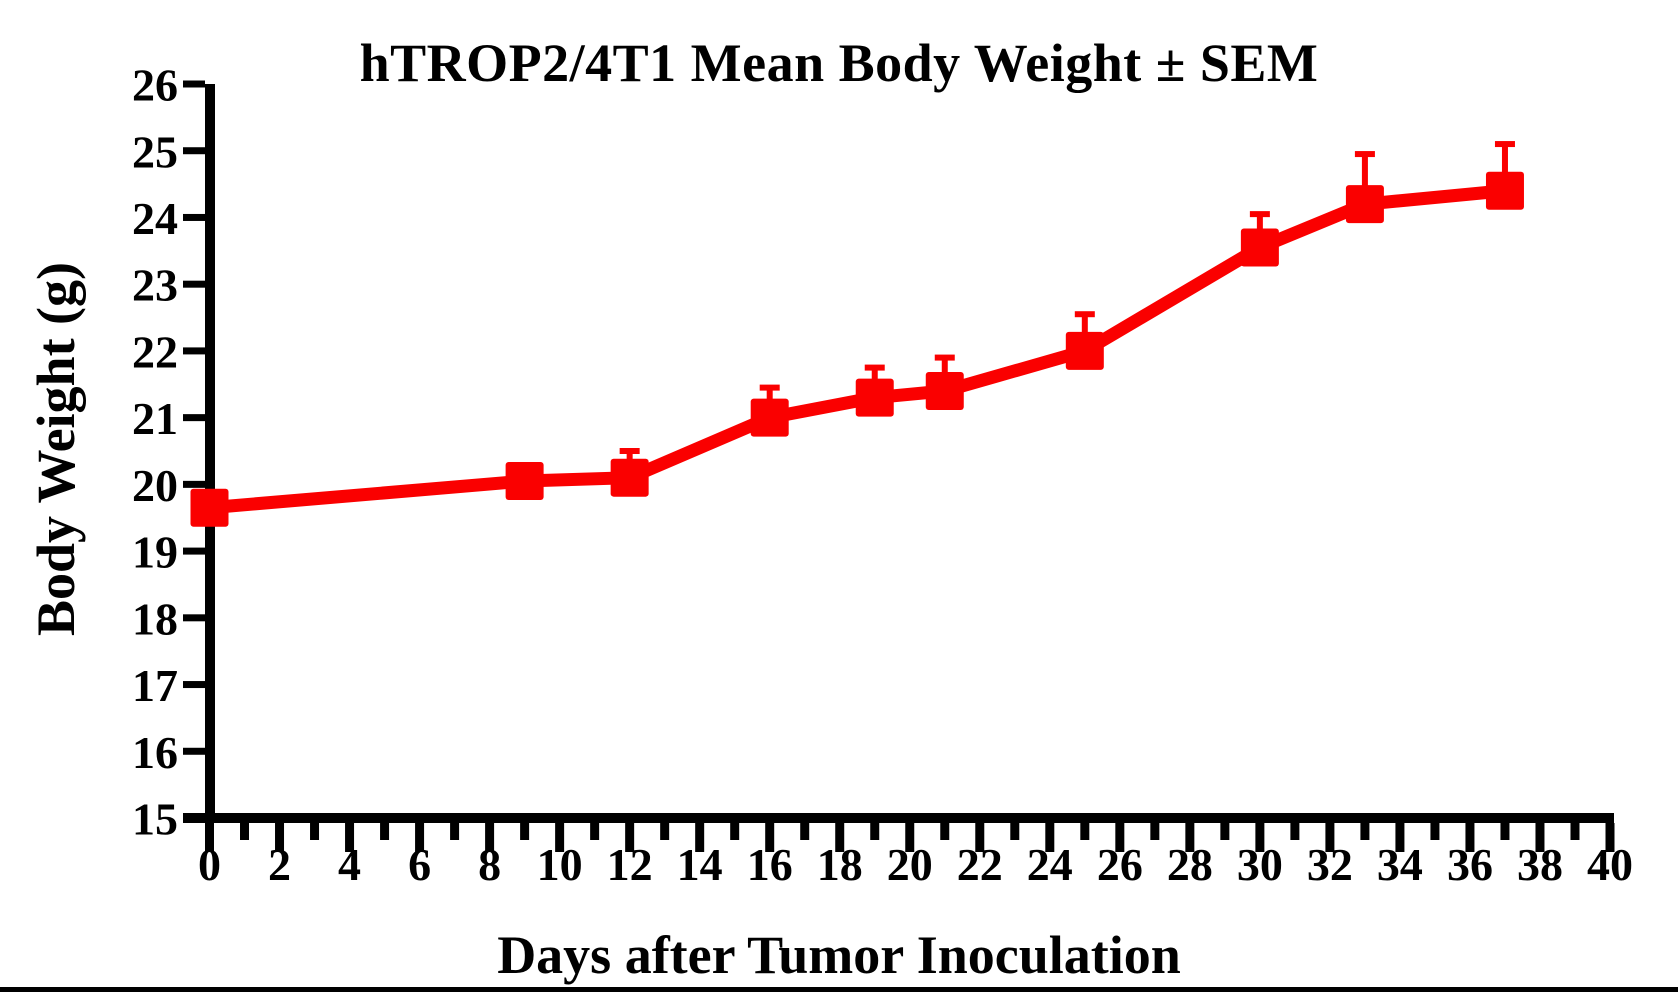 The height and width of the screenshot is (994, 1678). What do you see at coordinates (1120, 864) in the screenshot?
I see `x-tick-label: 26` at bounding box center [1120, 864].